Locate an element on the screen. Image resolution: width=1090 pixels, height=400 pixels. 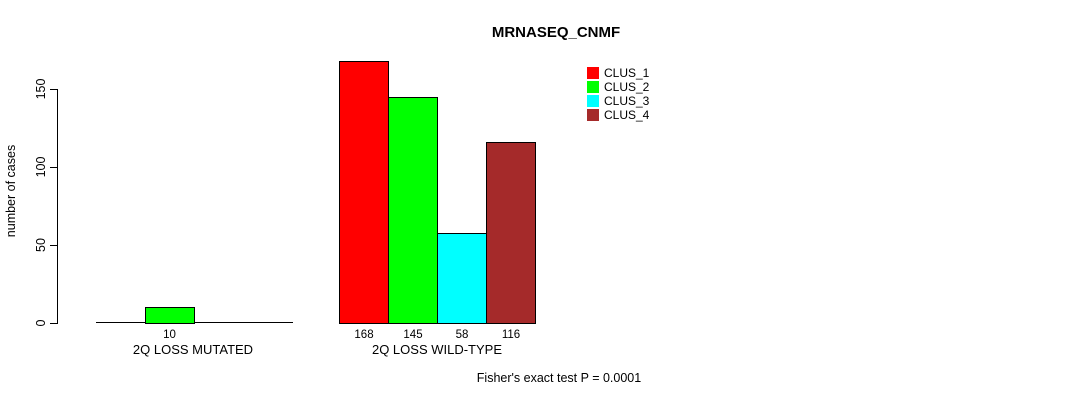
y-axis-line is located at coordinates (57, 206).